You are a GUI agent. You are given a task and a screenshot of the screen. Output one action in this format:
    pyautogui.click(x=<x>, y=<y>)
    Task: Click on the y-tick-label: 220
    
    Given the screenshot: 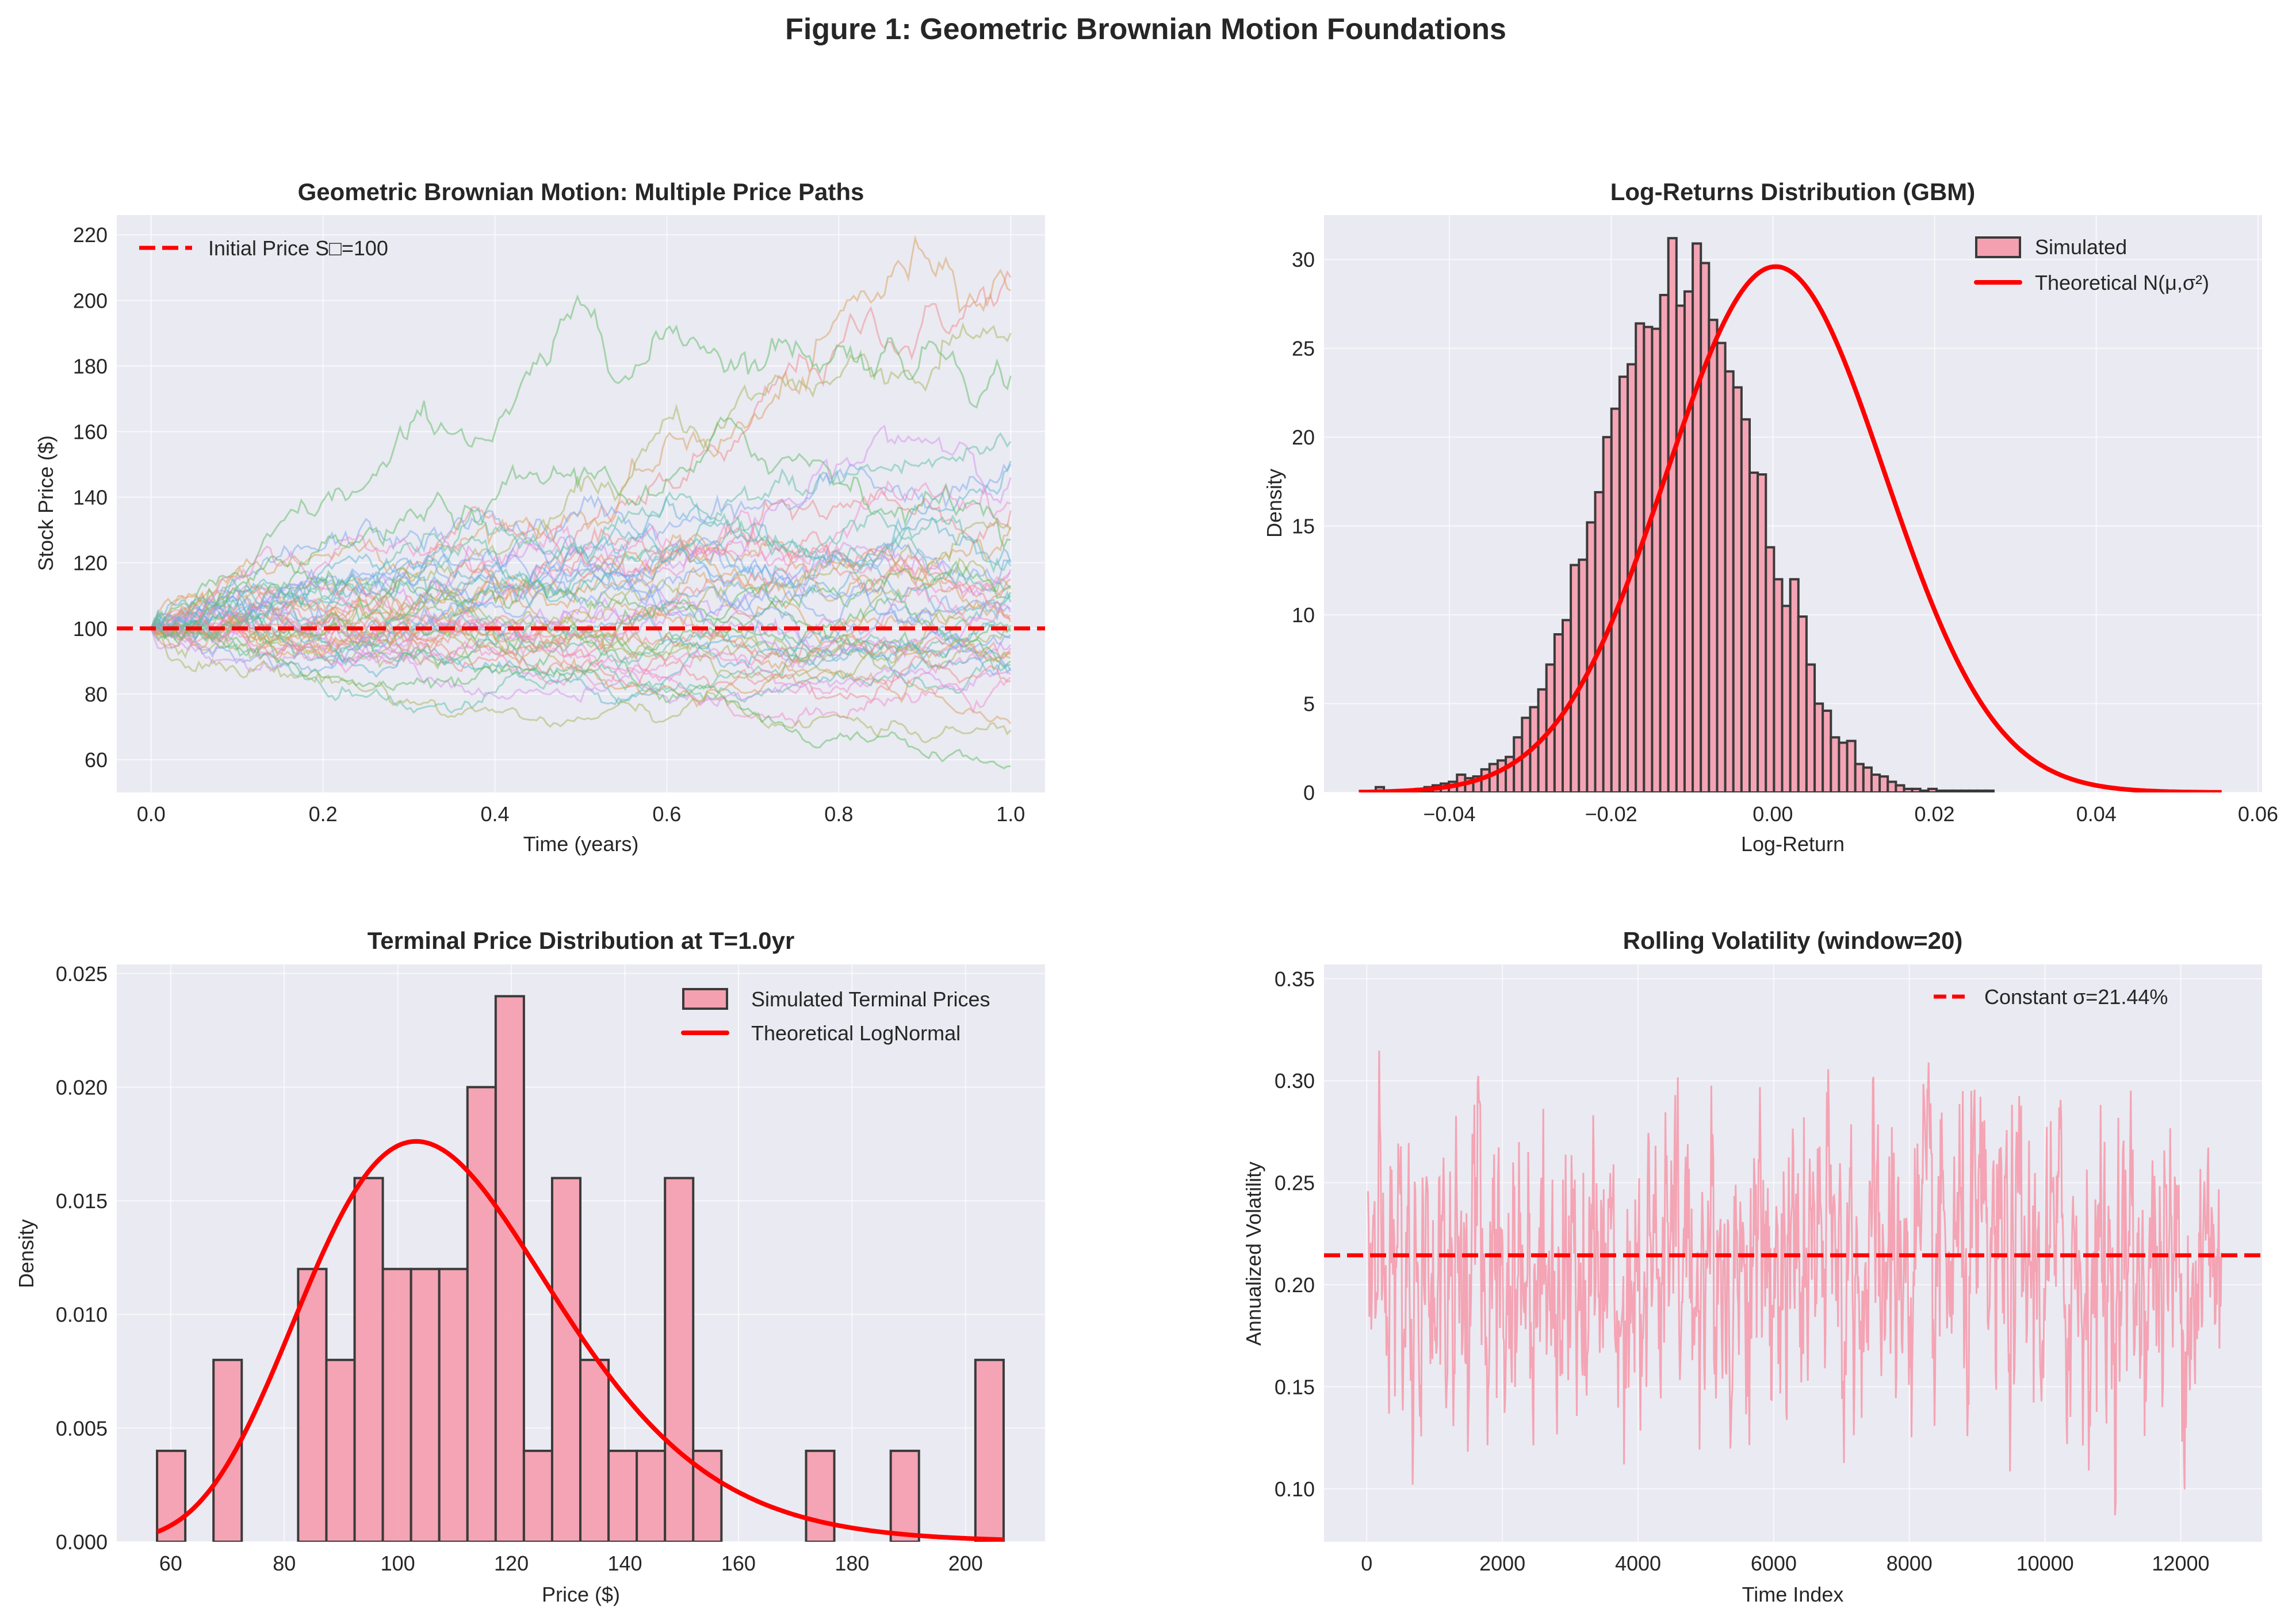 What is the action you would take?
    pyautogui.click(x=90, y=235)
    